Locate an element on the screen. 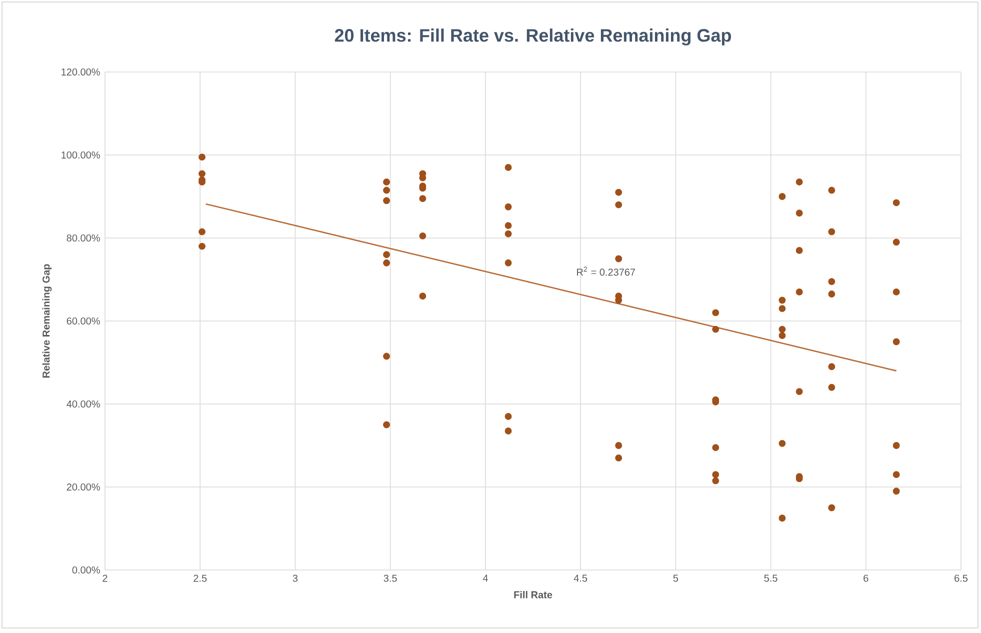 This screenshot has height=633, width=981. x-tick-label: 2 is located at coordinates (105, 578).